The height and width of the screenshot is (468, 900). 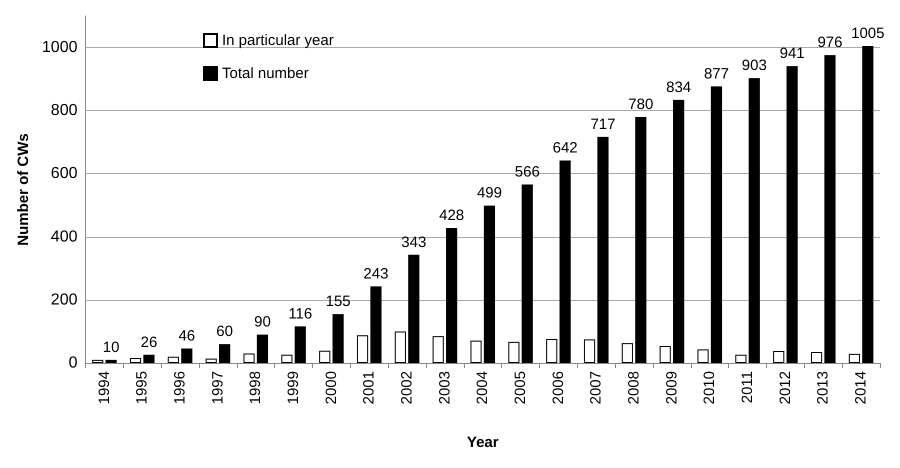 What do you see at coordinates (867, 33) in the screenshot?
I see `data-label: 1005` at bounding box center [867, 33].